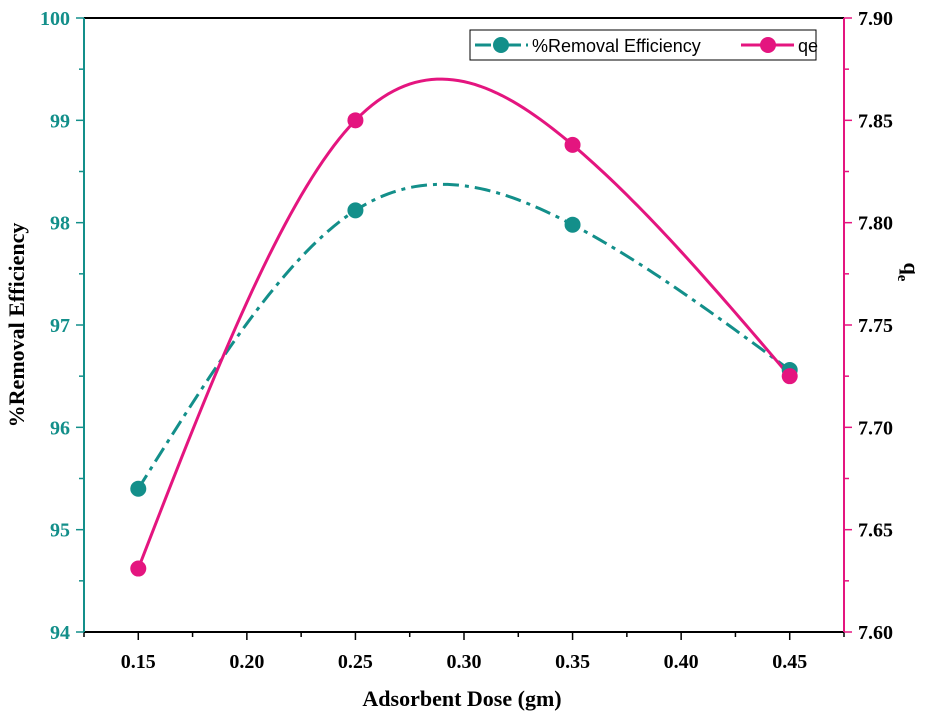  Describe the element at coordinates (911, 269) in the screenshot. I see `y-axis-right-title-main: q` at that location.